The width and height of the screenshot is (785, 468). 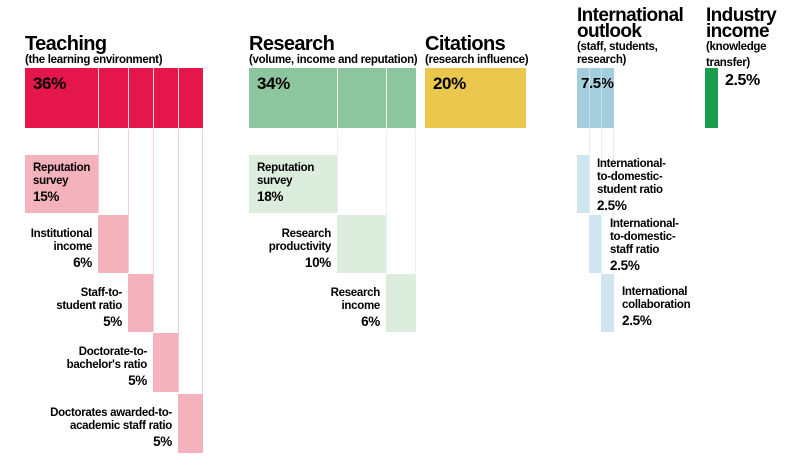 What do you see at coordinates (728, 63) in the screenshot?
I see `subtitle-line: transfer)` at bounding box center [728, 63].